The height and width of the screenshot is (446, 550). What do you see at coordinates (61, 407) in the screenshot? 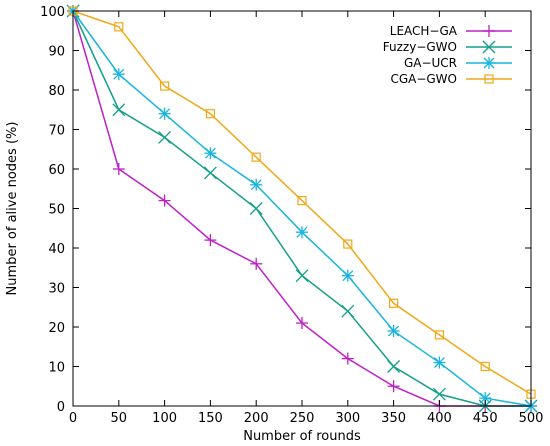
I see `y-tick-label: 0` at bounding box center [61, 407].